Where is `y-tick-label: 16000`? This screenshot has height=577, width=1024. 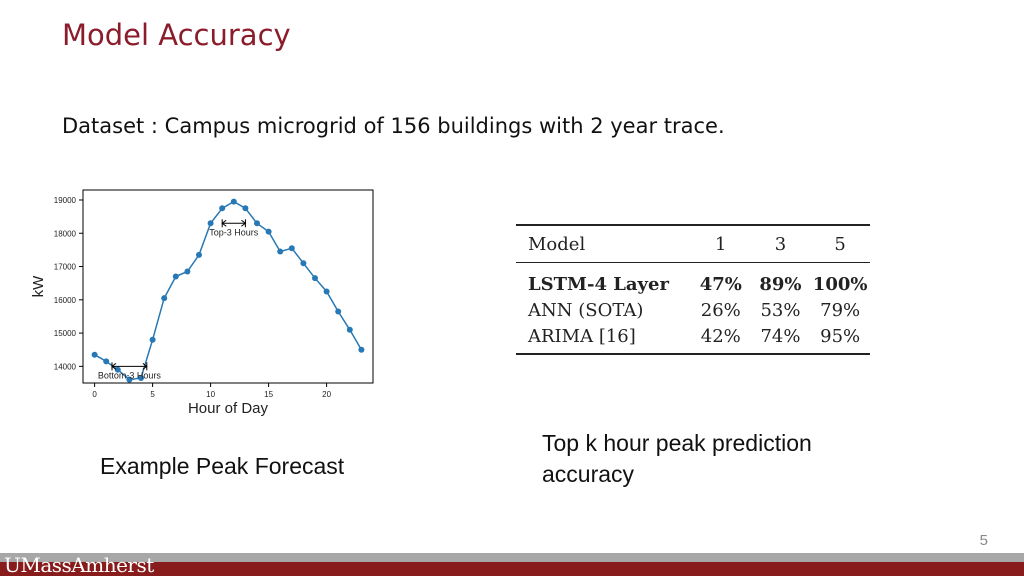 y-tick-label: 16000 is located at coordinates (65, 300).